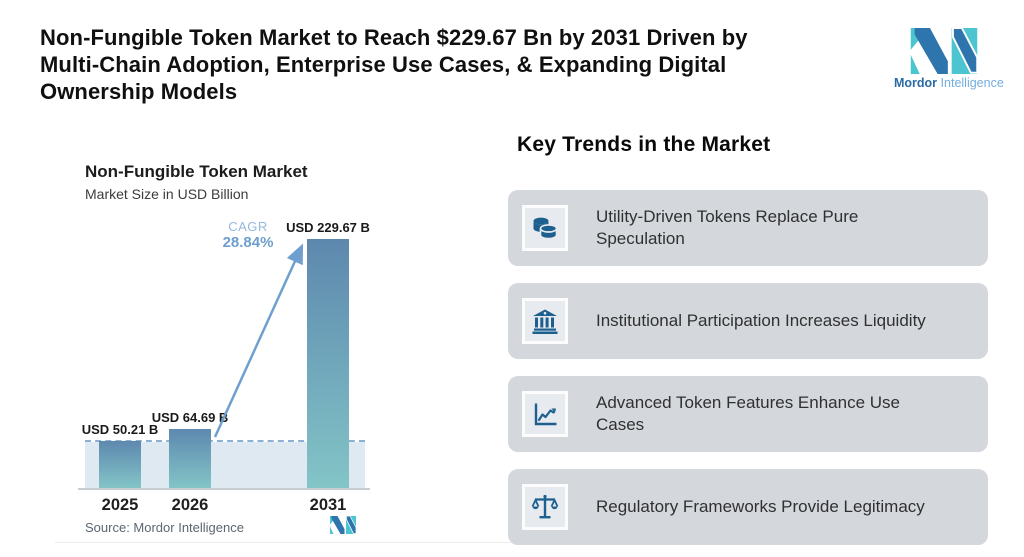  What do you see at coordinates (190, 458) in the screenshot?
I see `bar-2026` at bounding box center [190, 458].